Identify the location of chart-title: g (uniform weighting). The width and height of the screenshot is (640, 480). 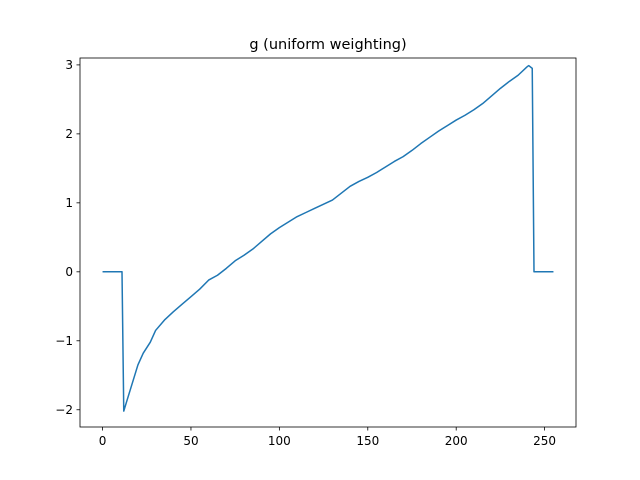
(327, 45).